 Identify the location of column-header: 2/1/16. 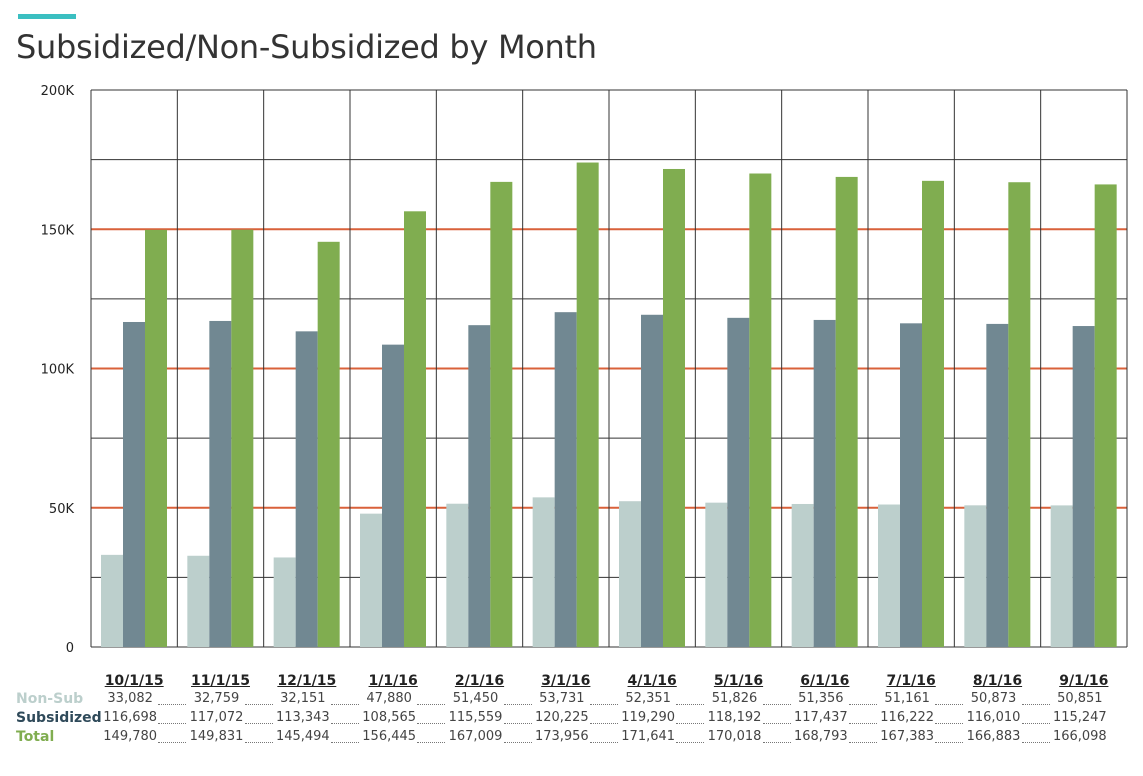
(479, 681).